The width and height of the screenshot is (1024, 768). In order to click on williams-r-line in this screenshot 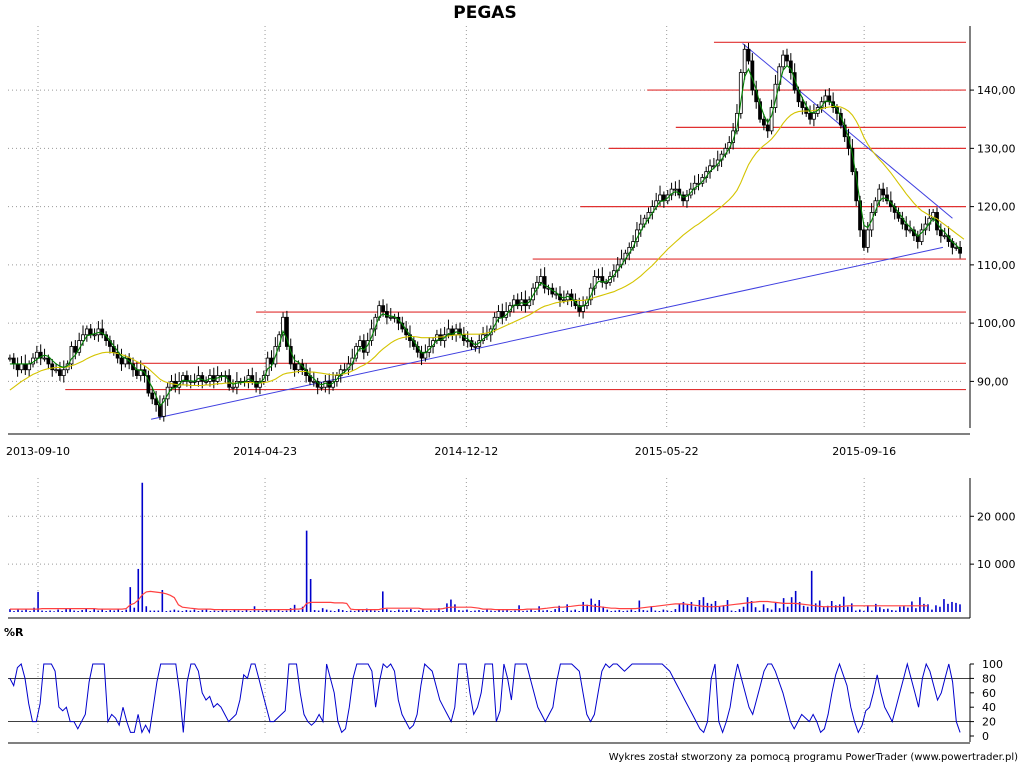, I will do `click(485, 698)`.